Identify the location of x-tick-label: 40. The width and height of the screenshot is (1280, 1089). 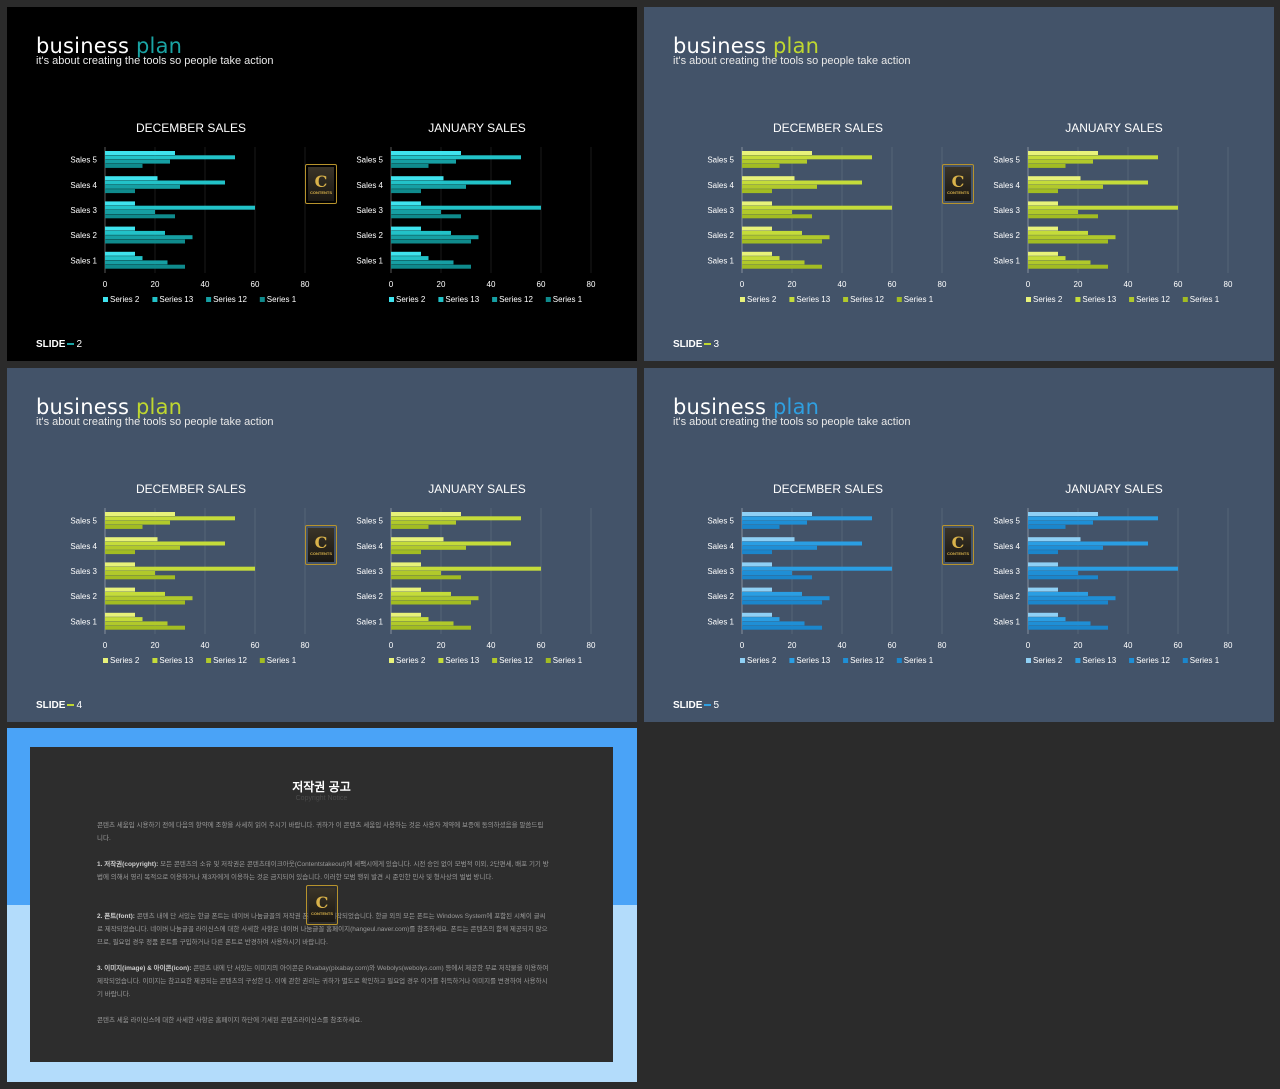
(842, 645).